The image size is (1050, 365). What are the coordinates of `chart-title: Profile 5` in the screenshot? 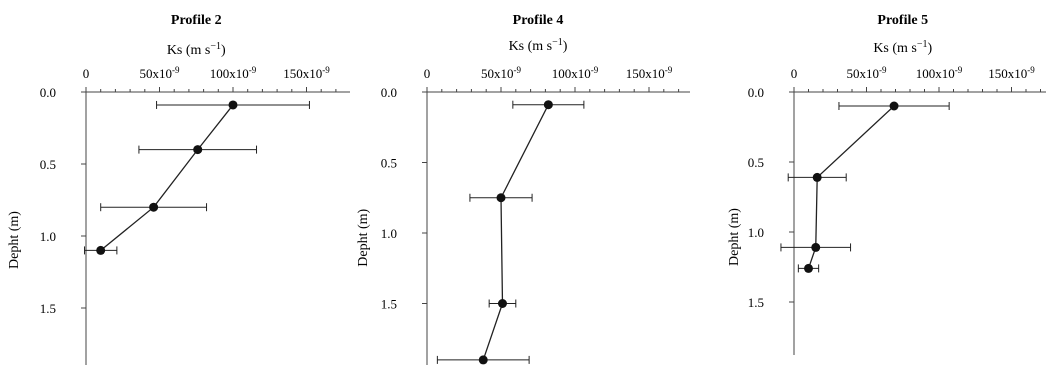 It's located at (902, 20).